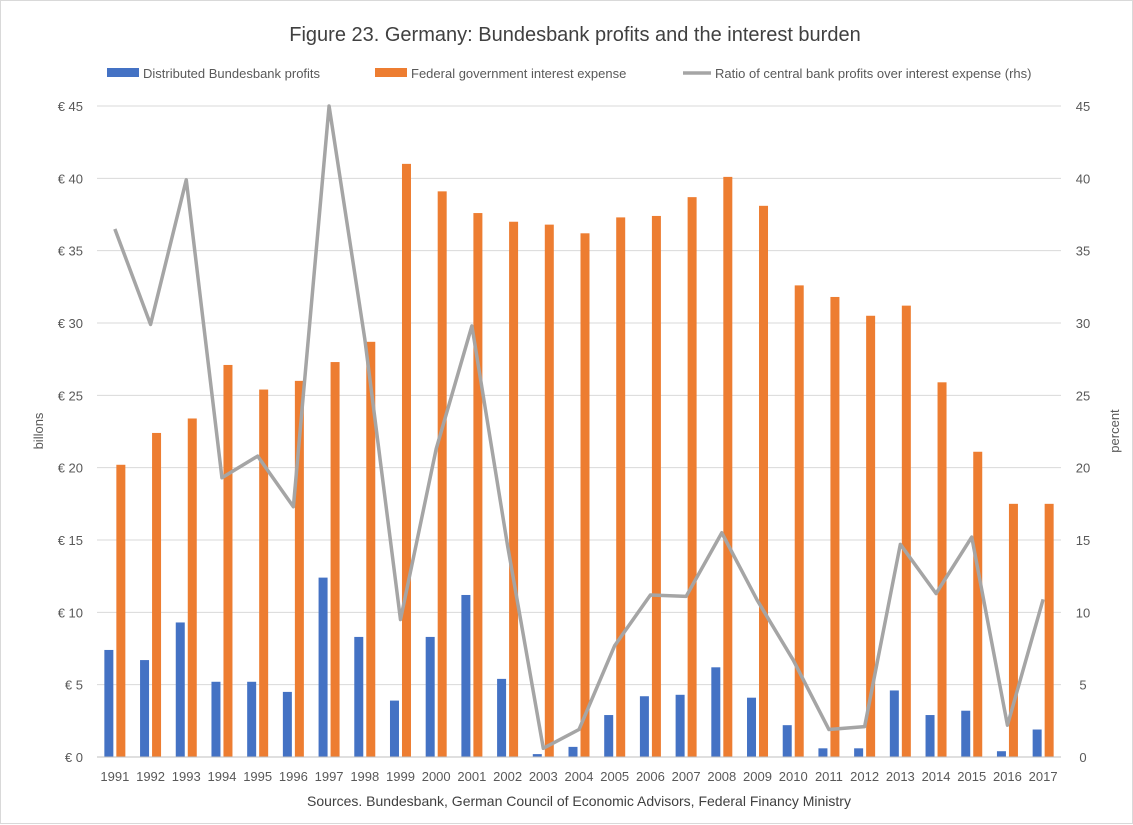 The width and height of the screenshot is (1133, 825). What do you see at coordinates (1083, 468) in the screenshot?
I see `y-tick-right: 20` at bounding box center [1083, 468].